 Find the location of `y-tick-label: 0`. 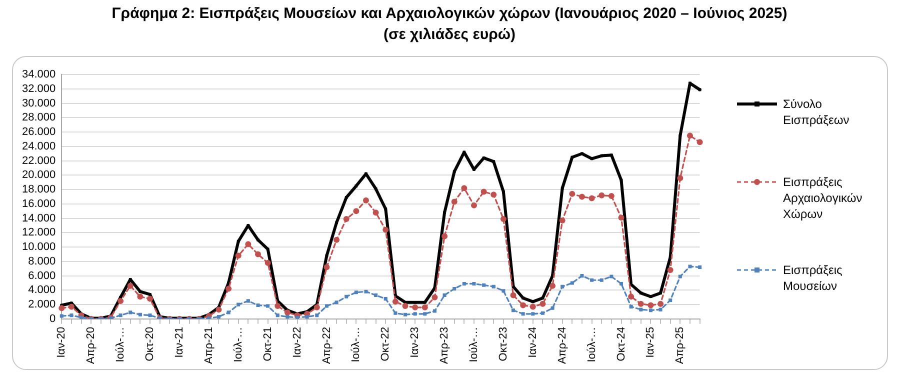

y-tick-label: 0 is located at coordinates (53, 318).